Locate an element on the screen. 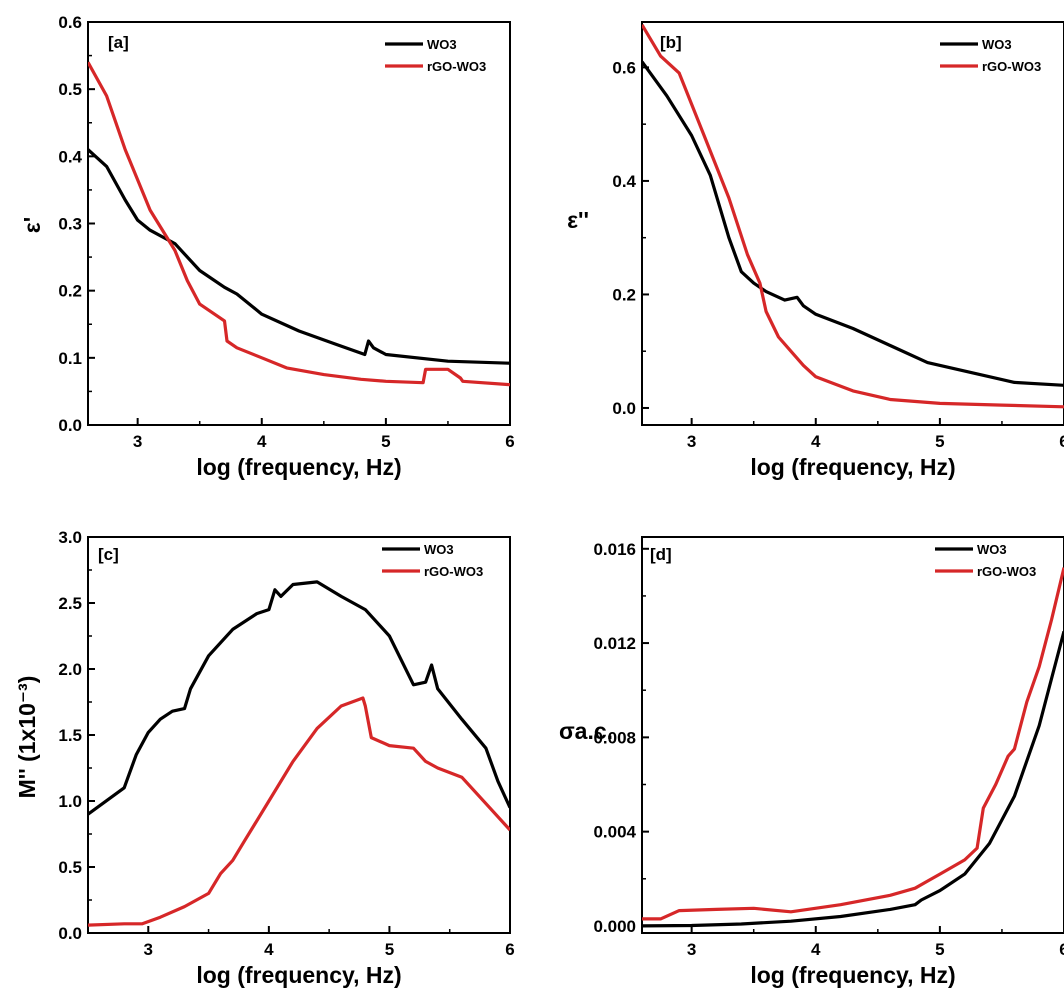 The image size is (1064, 994). y-tick-label: 2.0 is located at coordinates (70, 669).